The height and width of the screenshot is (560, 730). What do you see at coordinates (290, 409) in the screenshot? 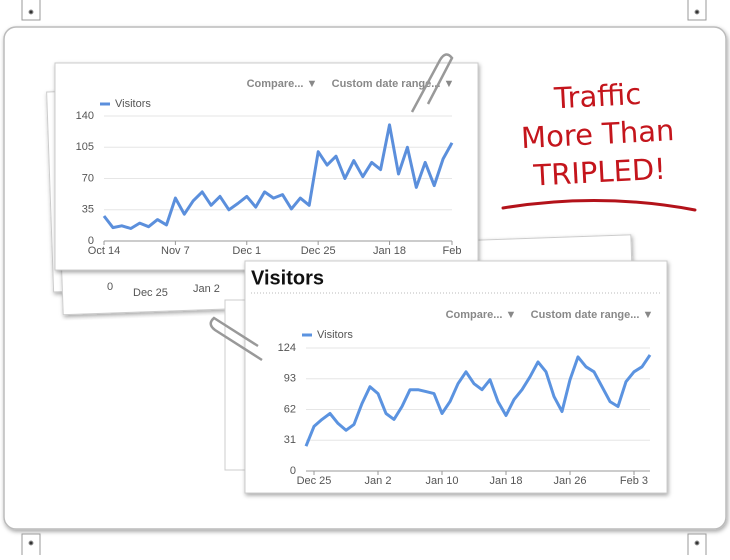
I see `y-tick-label: 62` at bounding box center [290, 409].